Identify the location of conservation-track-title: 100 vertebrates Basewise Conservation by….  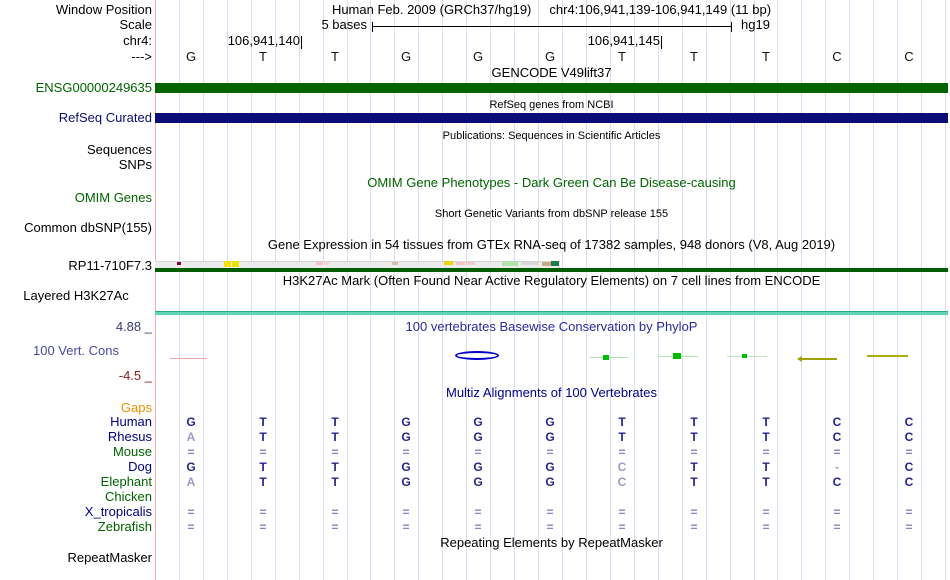
(551, 326).